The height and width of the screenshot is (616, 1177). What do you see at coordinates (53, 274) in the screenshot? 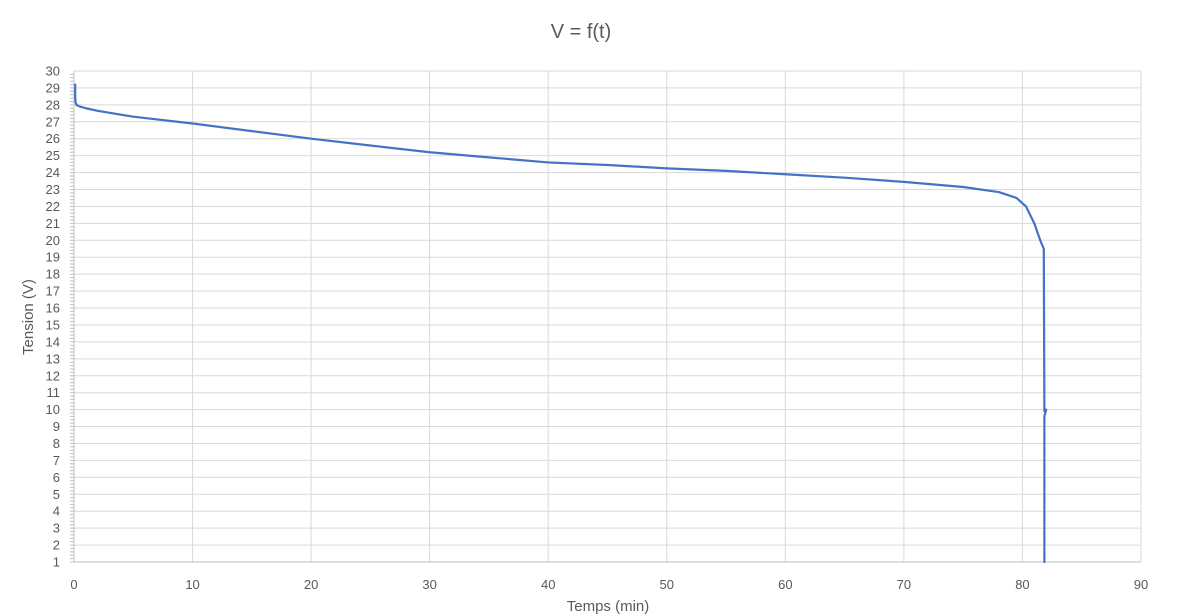
I see `y-tick-label: 18` at bounding box center [53, 274].